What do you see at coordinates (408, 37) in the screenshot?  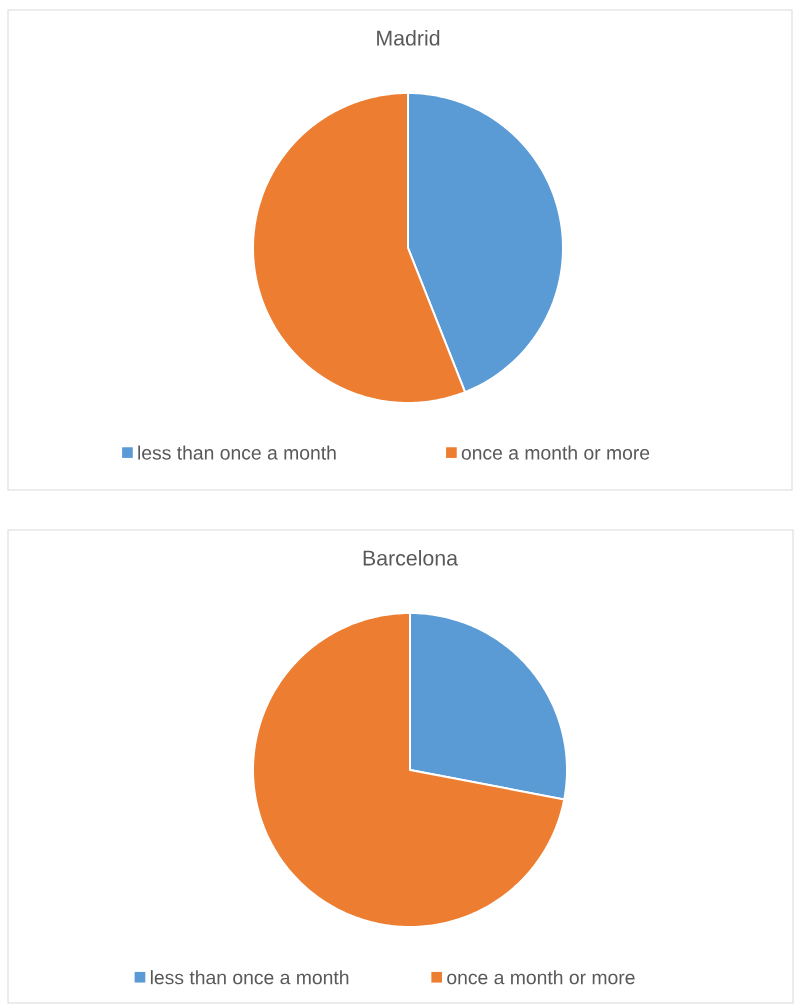 I see `chart-title: Madrid` at bounding box center [408, 37].